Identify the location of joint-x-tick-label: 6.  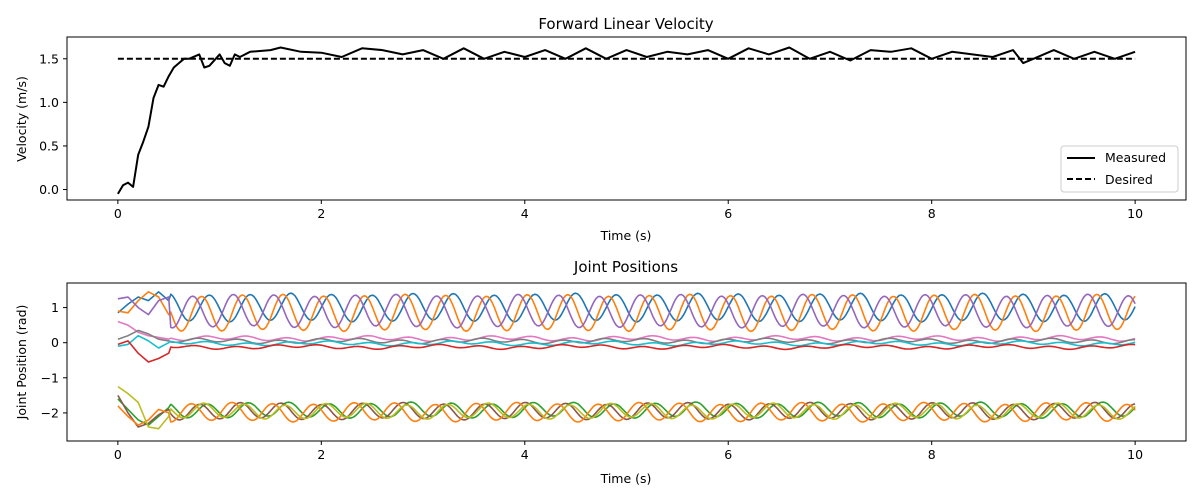
(728, 454).